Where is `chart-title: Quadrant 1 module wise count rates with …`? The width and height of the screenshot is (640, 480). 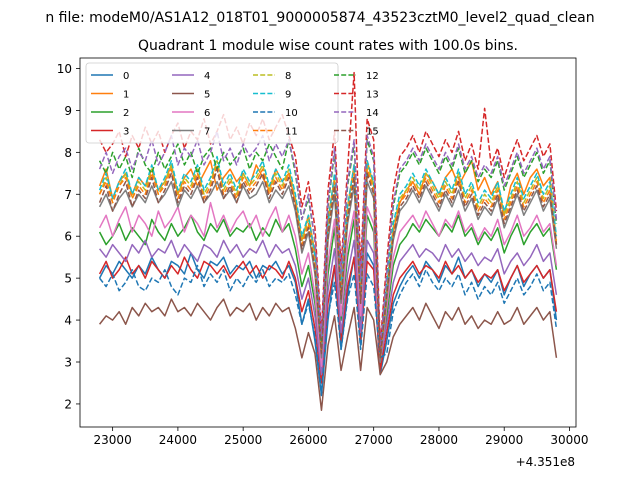
chart-title: Quadrant 1 module wise count rates with … is located at coordinates (328, 46).